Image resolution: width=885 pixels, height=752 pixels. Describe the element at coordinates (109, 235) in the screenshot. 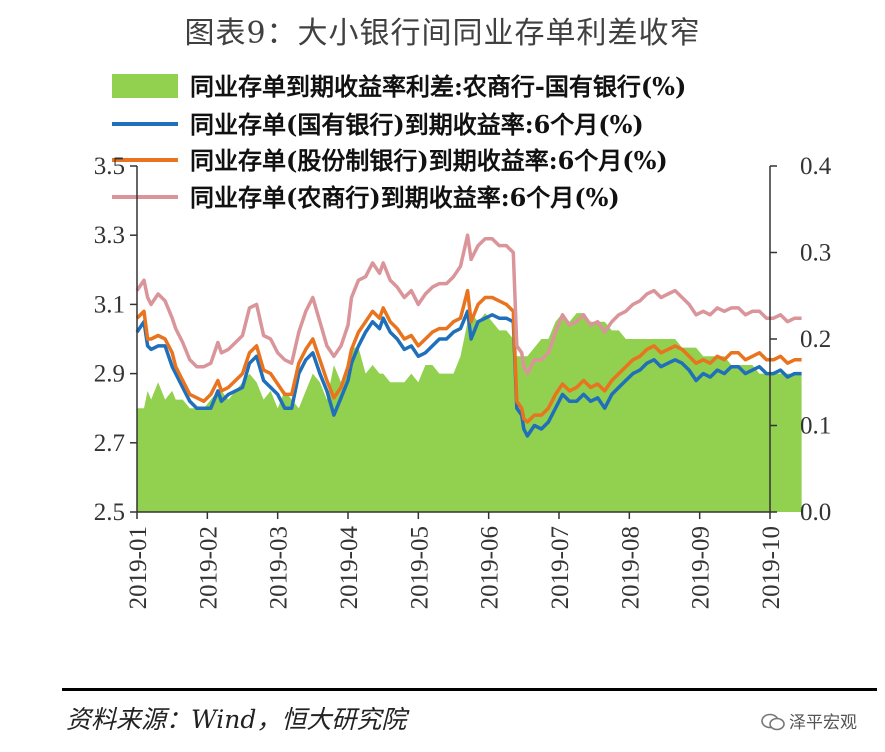

I see `left-tick-label: 3.3` at that location.